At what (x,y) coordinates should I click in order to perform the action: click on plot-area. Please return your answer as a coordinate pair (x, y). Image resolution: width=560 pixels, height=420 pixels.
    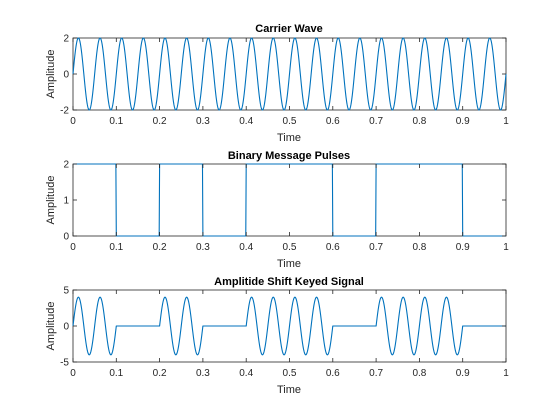
    Looking at the image, I should click on (289, 200).